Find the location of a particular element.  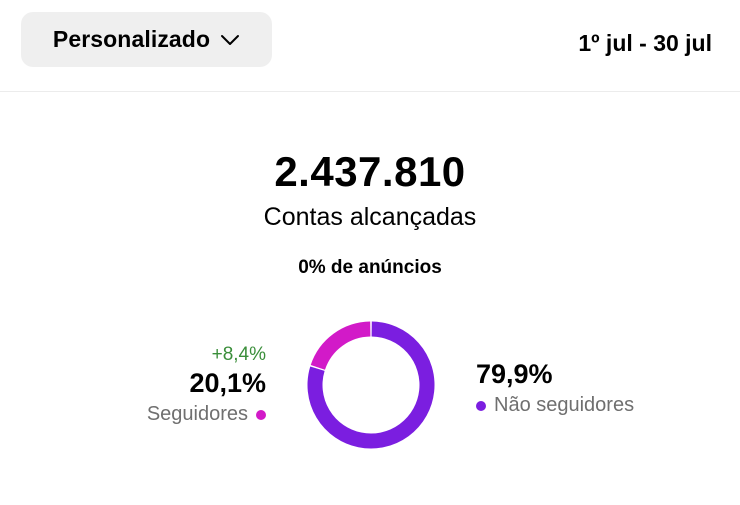

followers-stat: +8,4% 20,1% Seguidores is located at coordinates (206, 385).